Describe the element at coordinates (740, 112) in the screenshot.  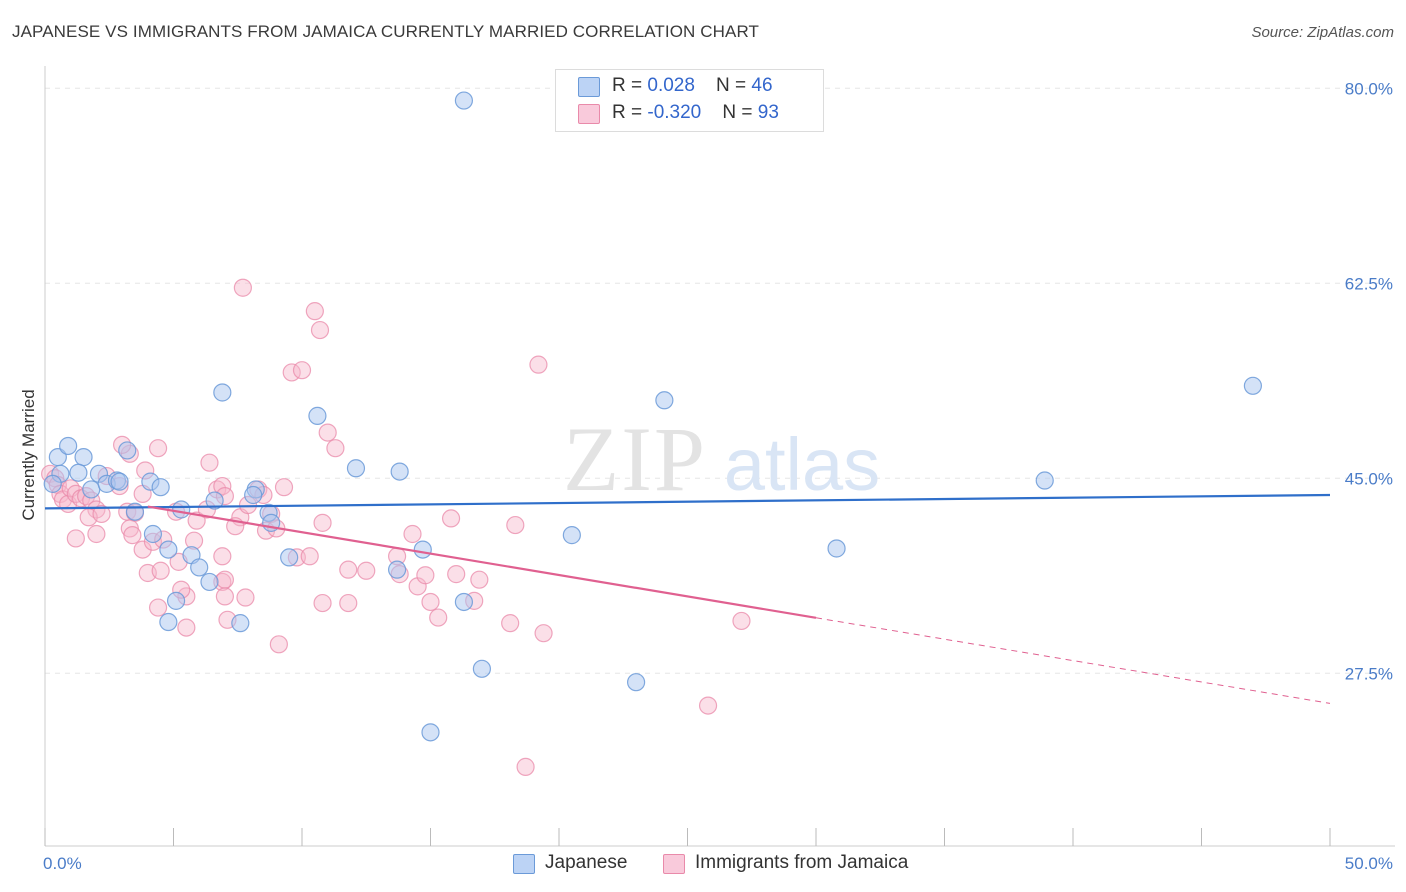
I see `legend-n-label: N =` at that location.